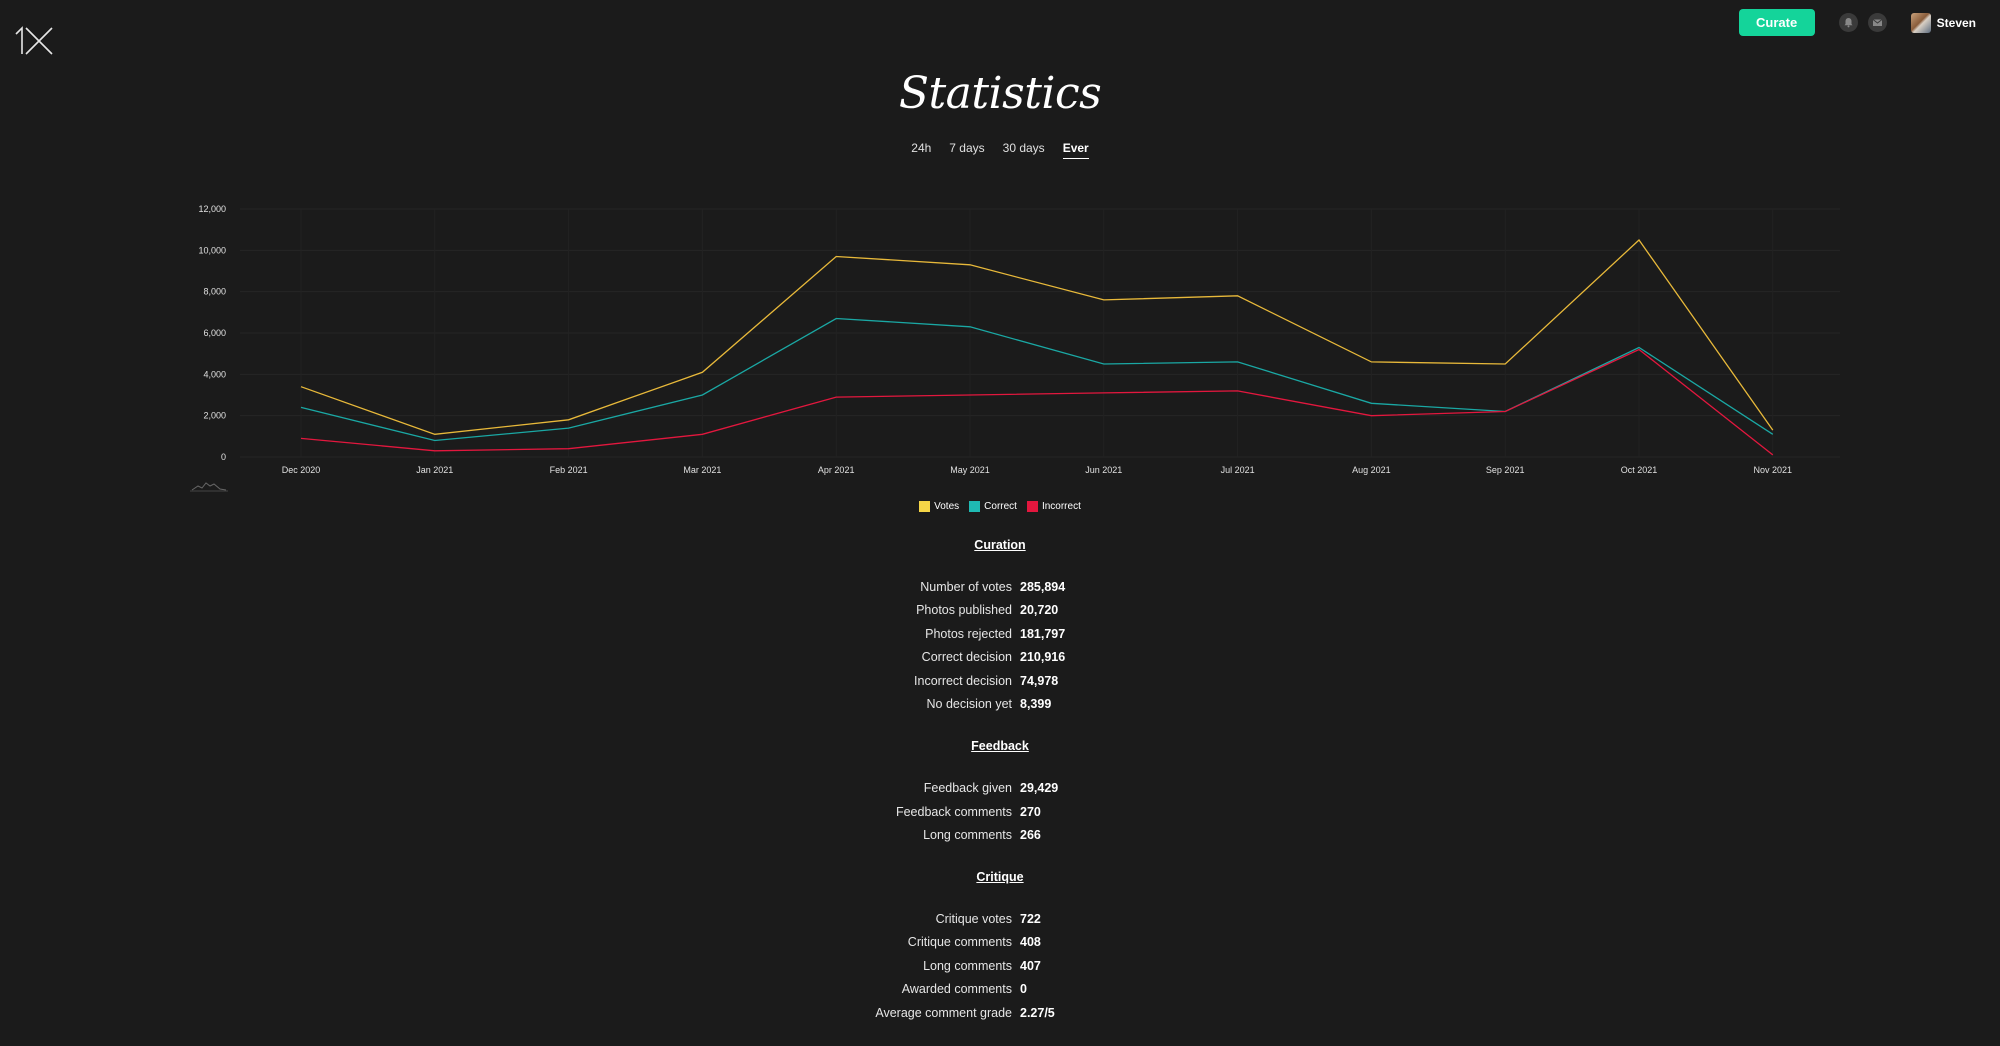  I want to click on tab-ever: Ever, so click(1075, 150).